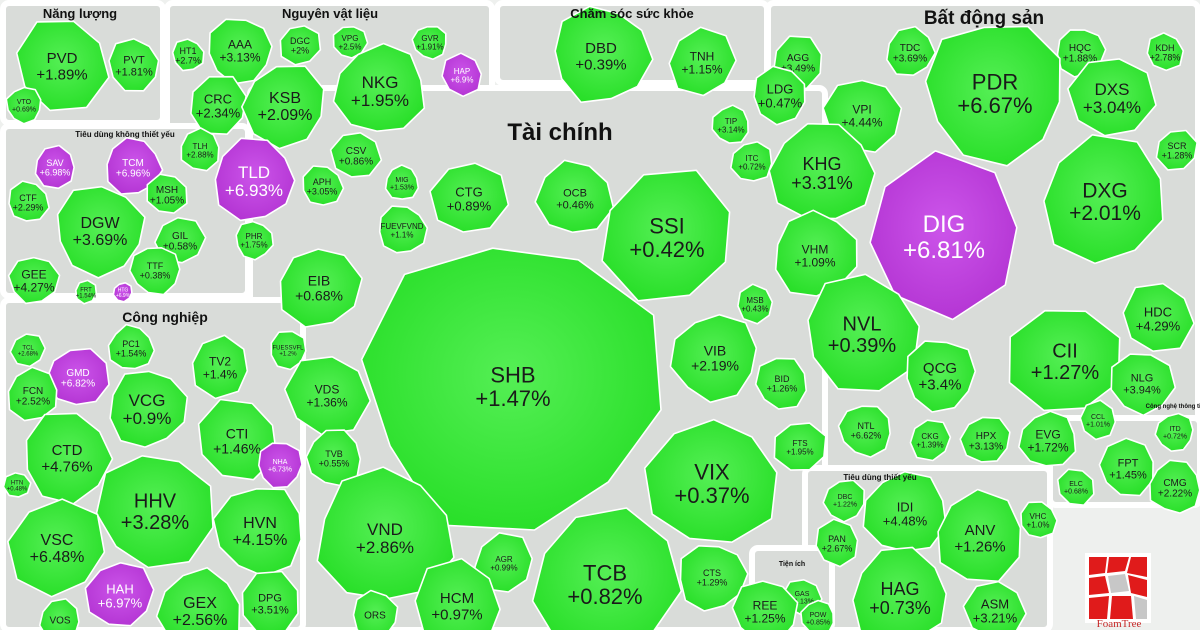  I want to click on stock-shape-tld, so click(255, 179).